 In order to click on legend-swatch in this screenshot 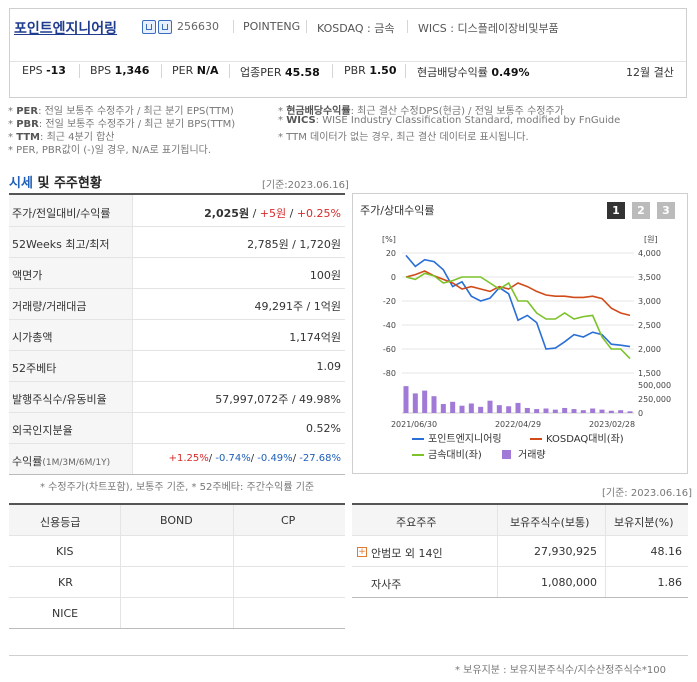, I will do `click(506, 454)`.